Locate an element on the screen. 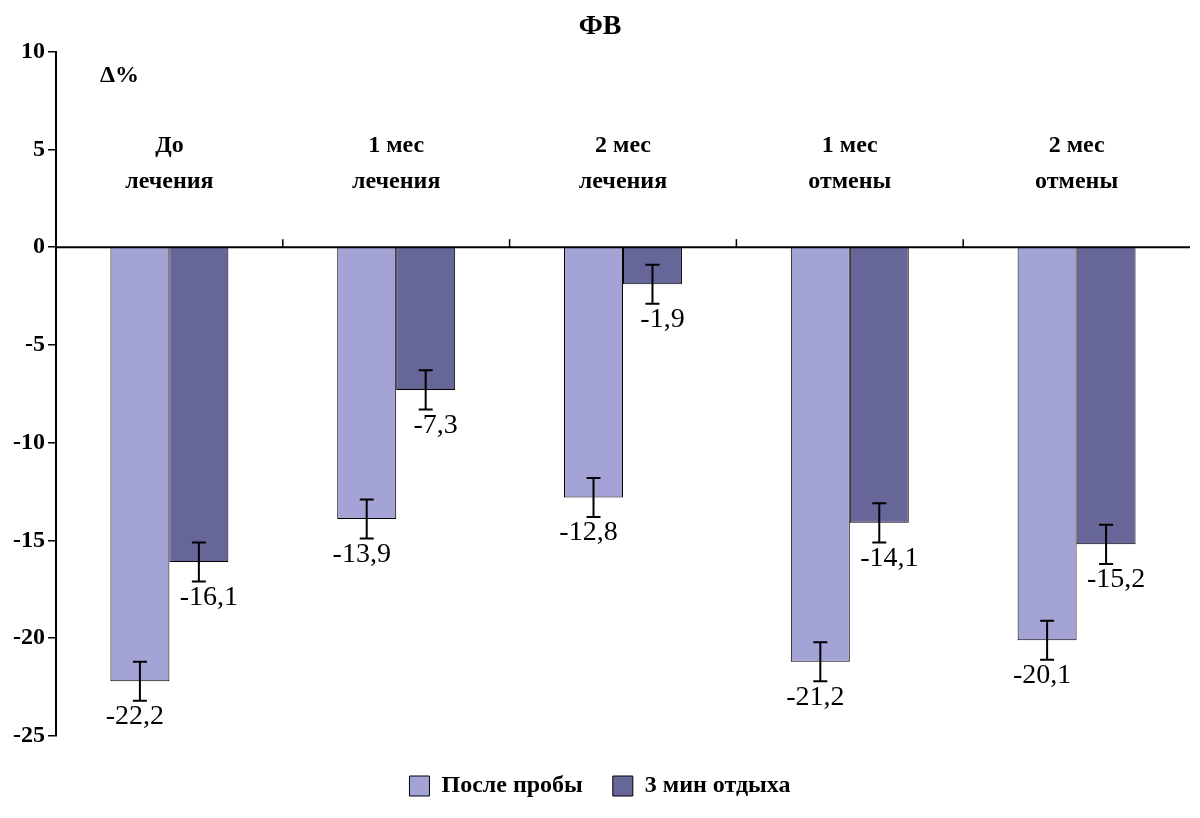 This screenshot has height=818, width=1200. y-tick-label: -25 is located at coordinates (28, 734).